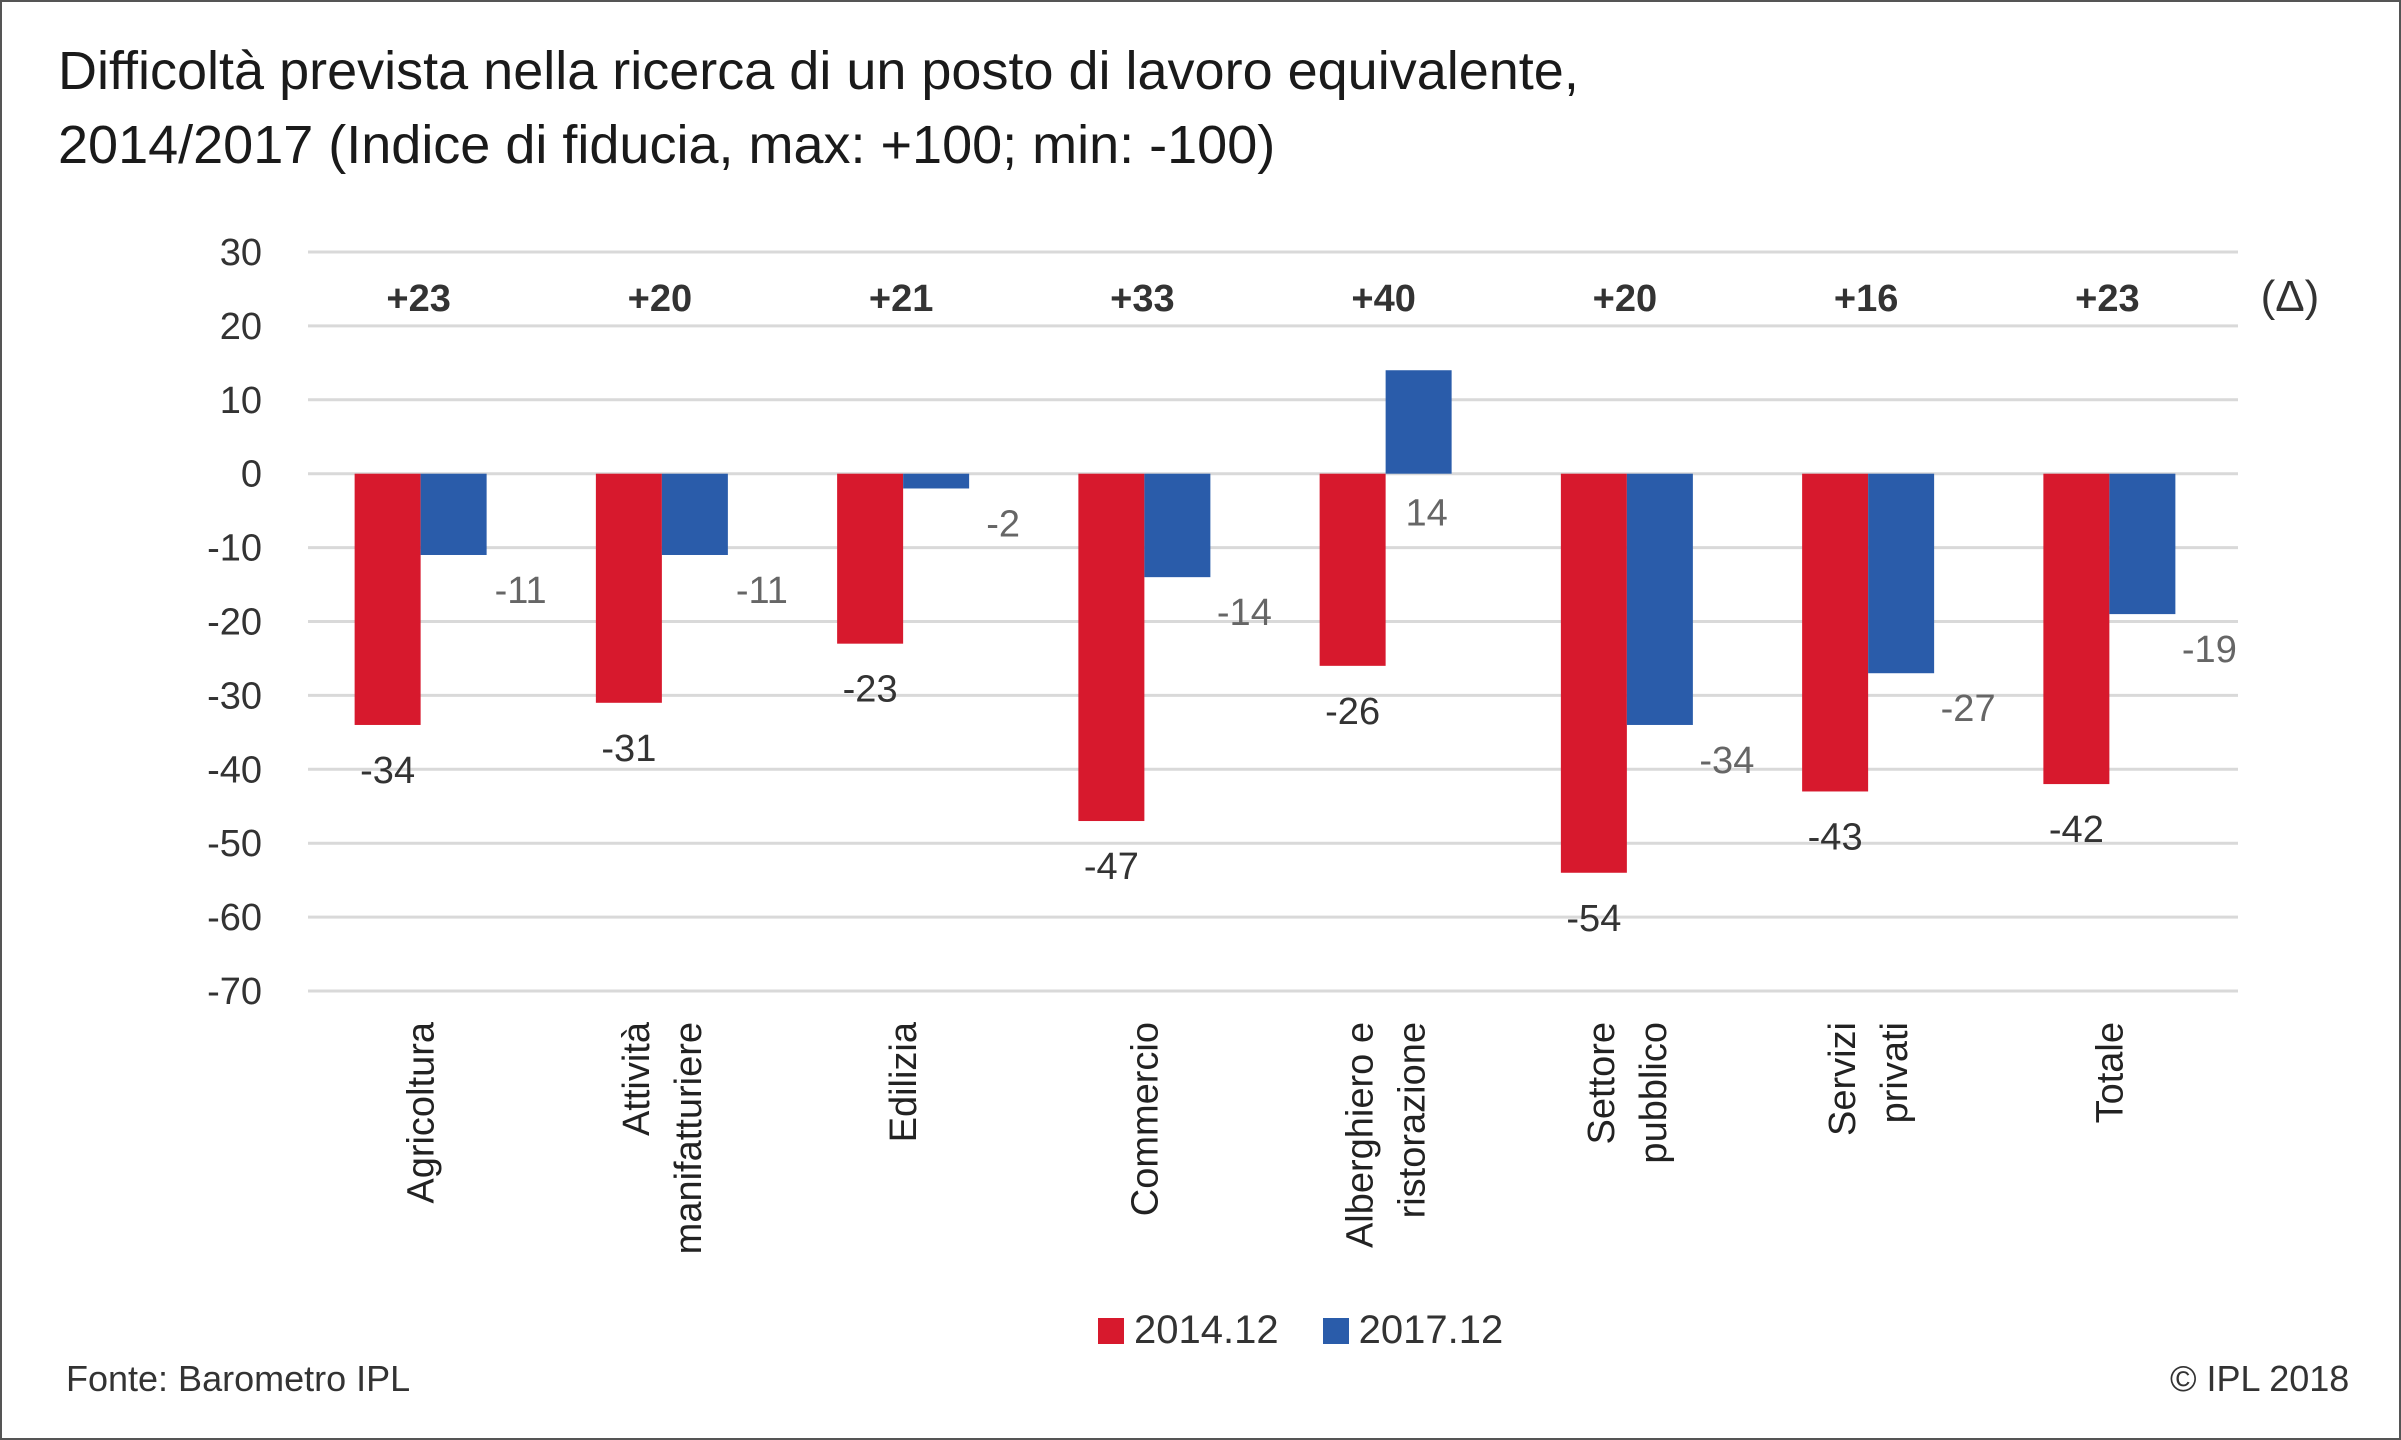 This screenshot has width=2401, height=1440. What do you see at coordinates (1426, 514) in the screenshot?
I see `data-label-2017: 14` at bounding box center [1426, 514].